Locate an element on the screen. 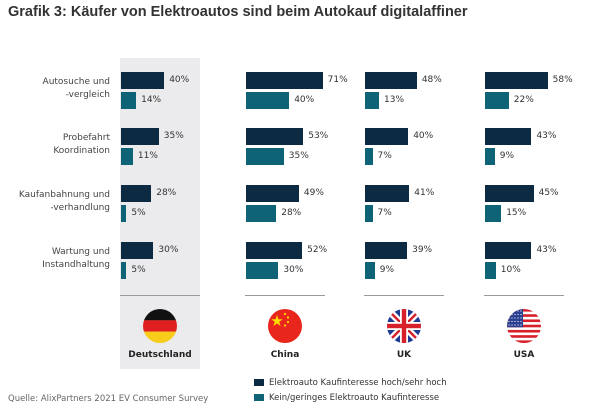 This screenshot has height=408, width=600. category-label-line: -vergleich is located at coordinates (87, 95).